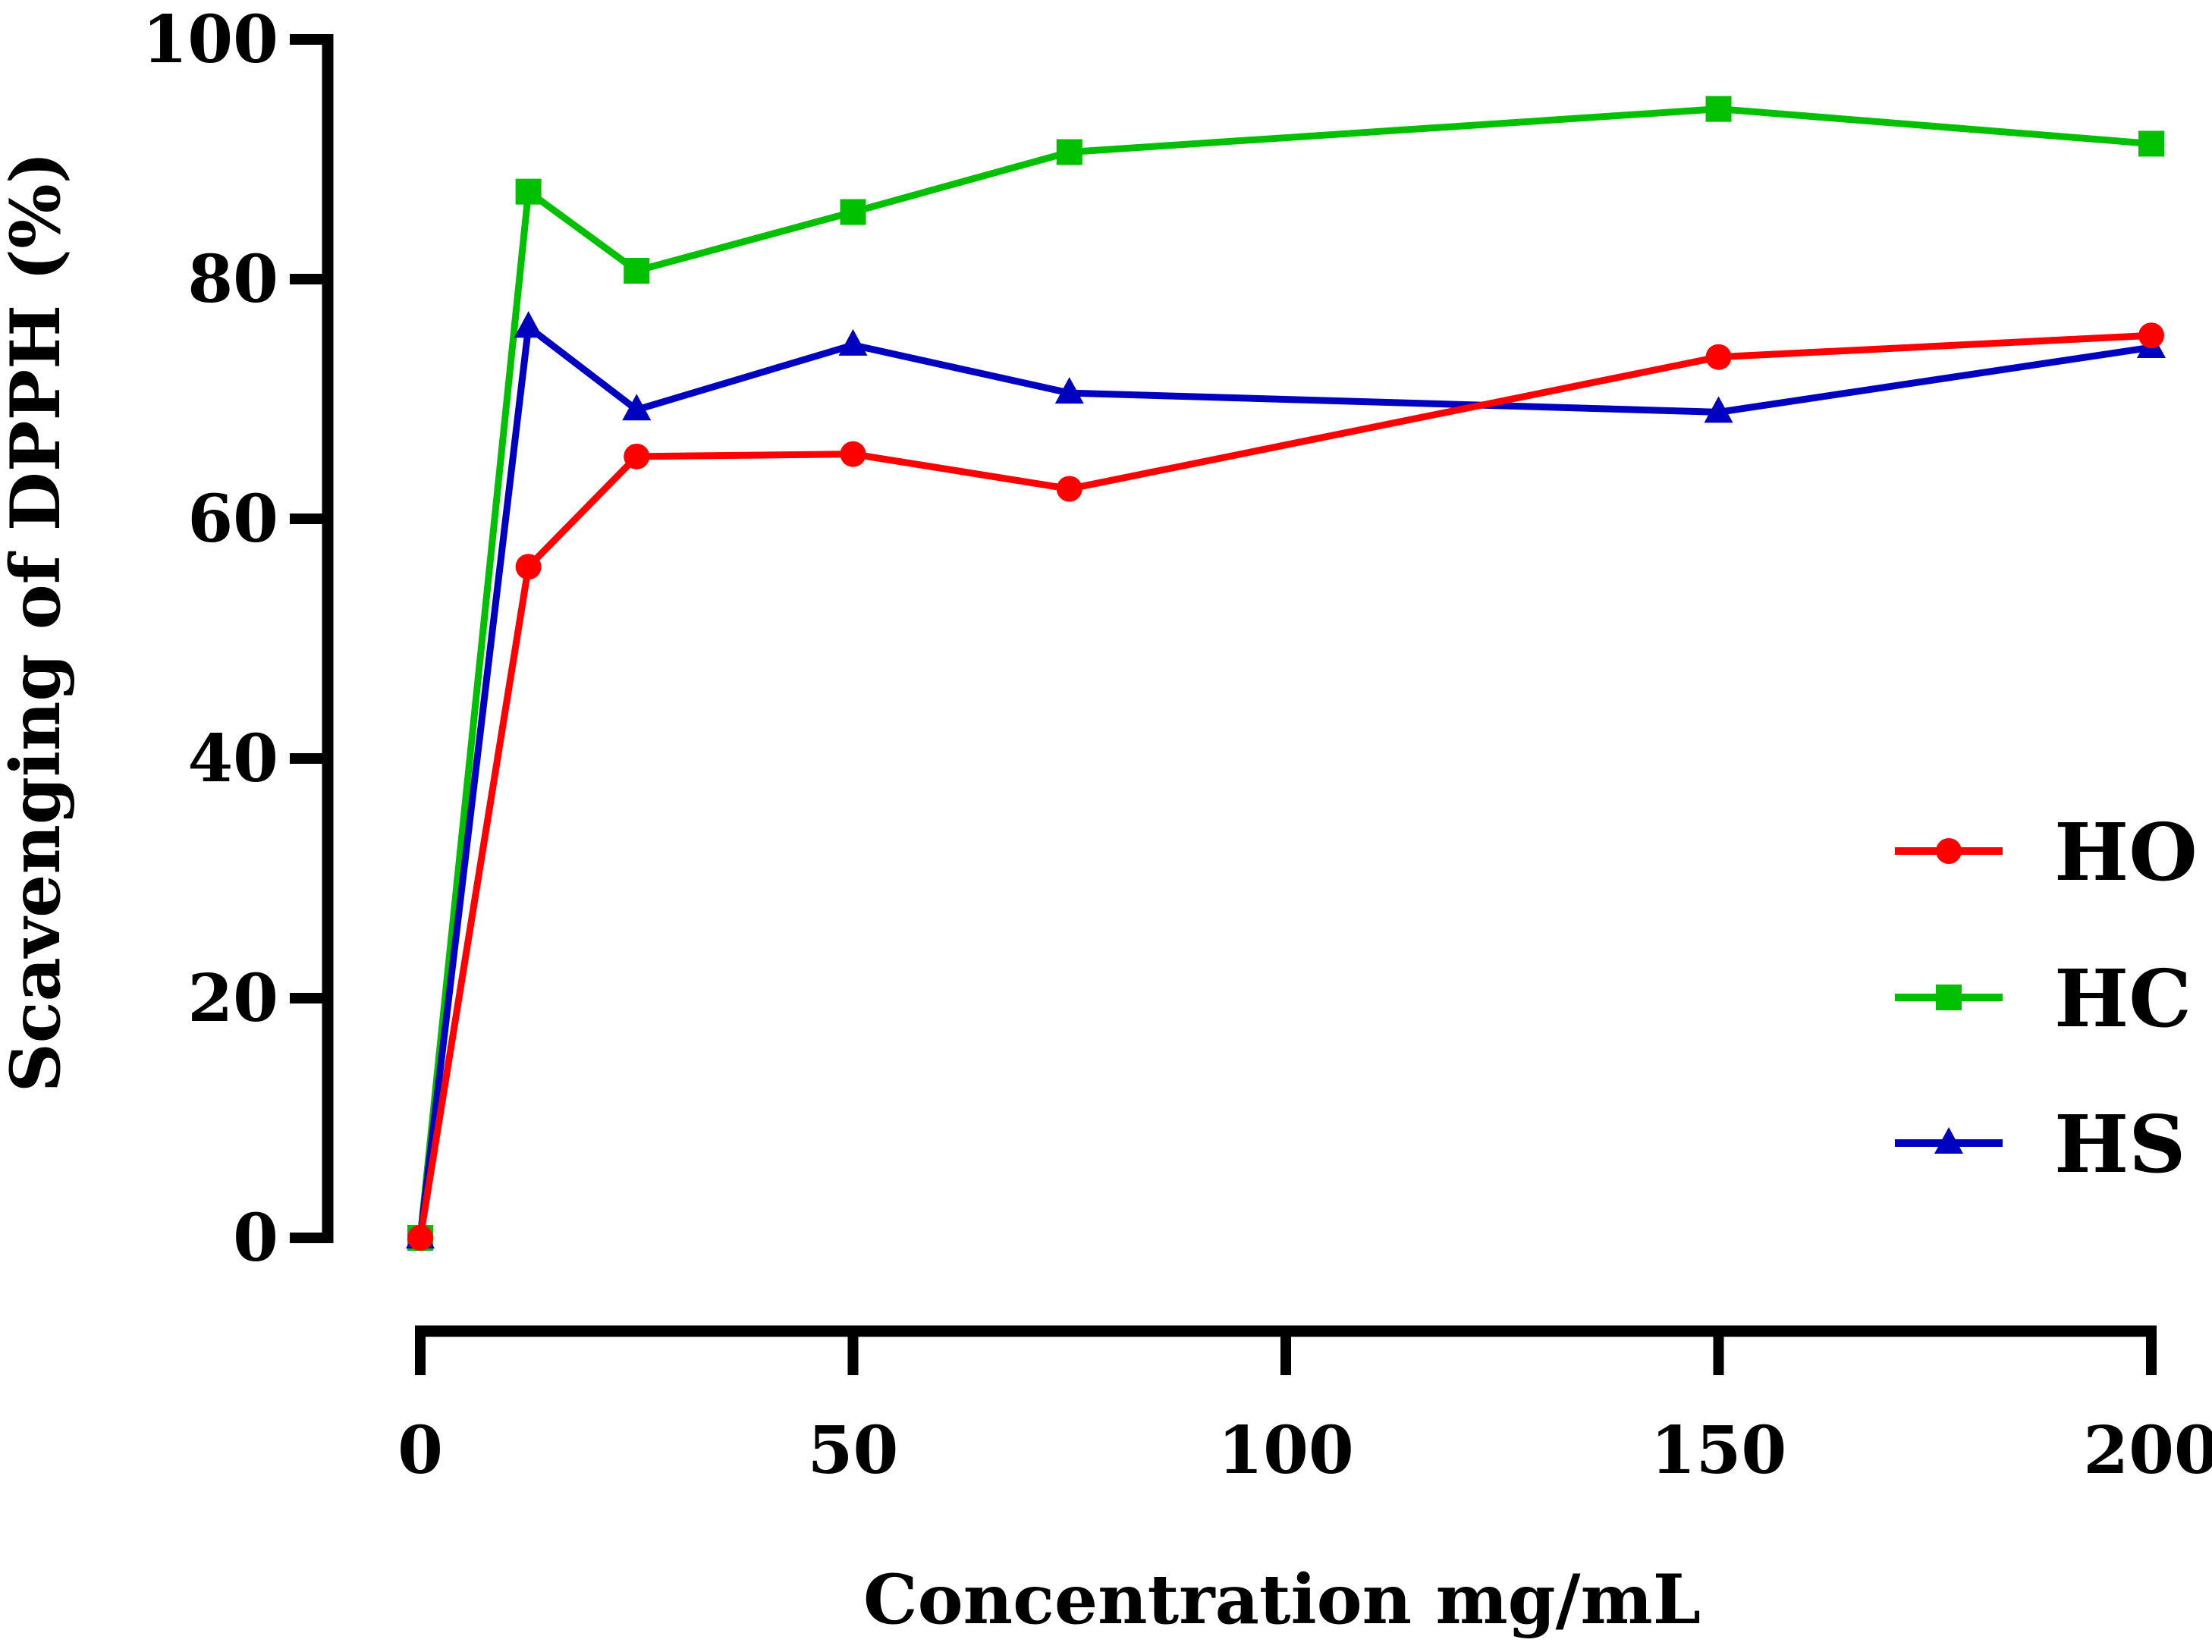  Describe the element at coordinates (38, 622) in the screenshot. I see `y-axis-title: Scavenging of DPPH (%)` at that location.